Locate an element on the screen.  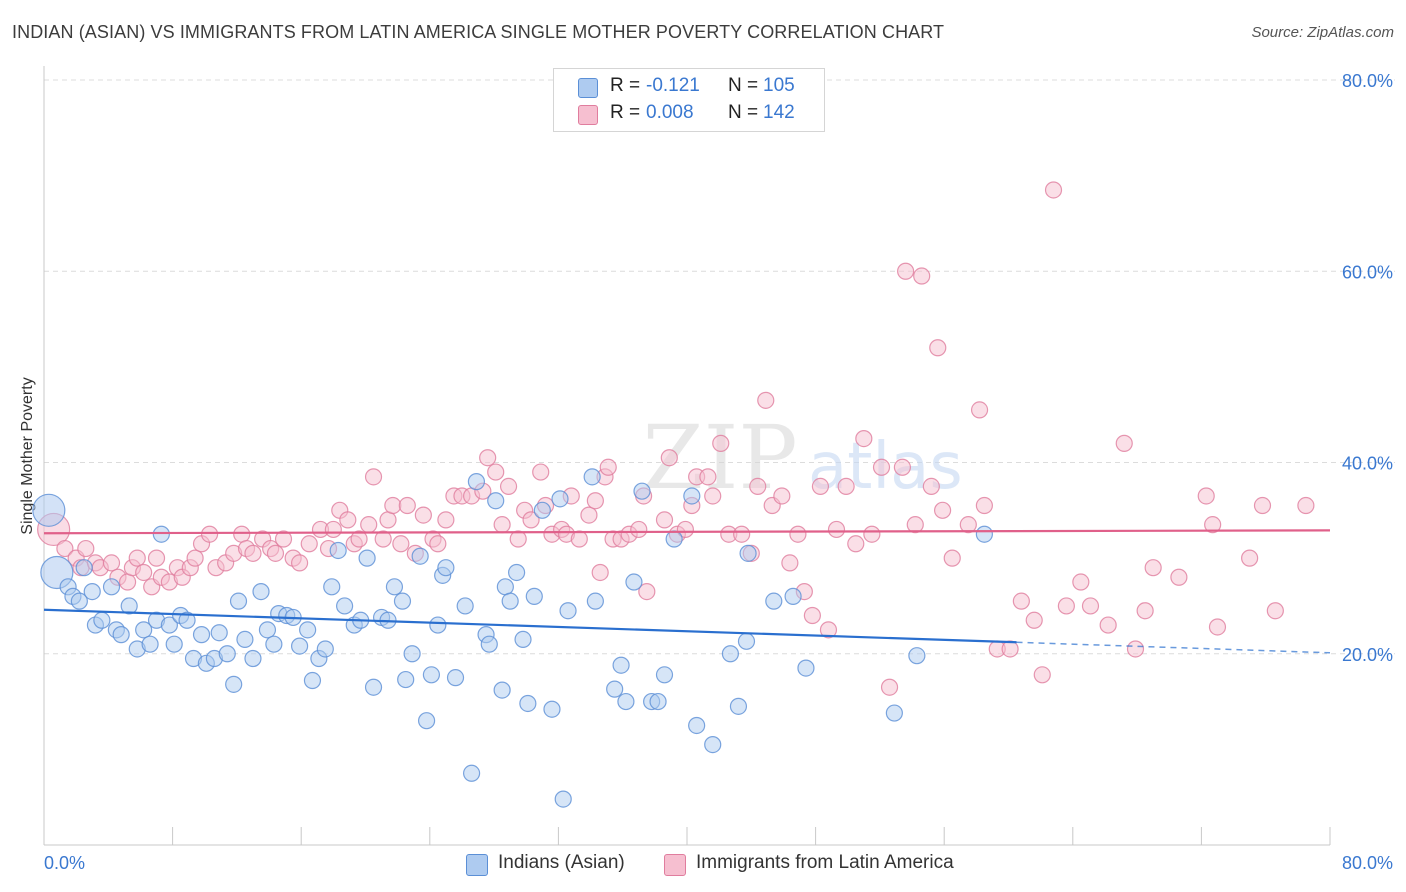
latin-america-trend-line is located at coordinates (687, 532).